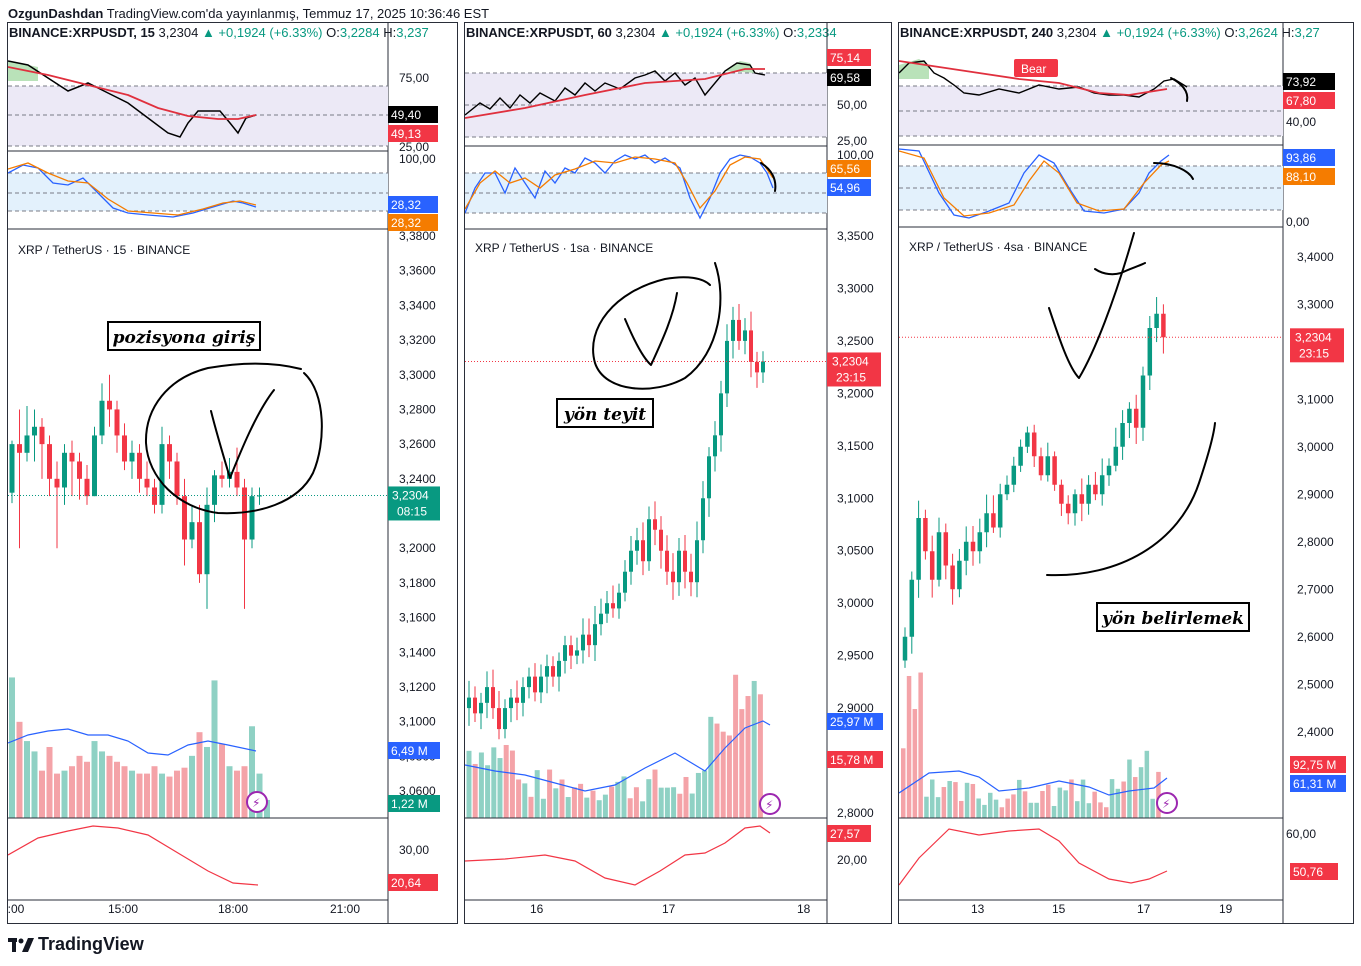 This screenshot has height=966, width=1361. I want to click on rsi-ma-line, so click(1033, 78).